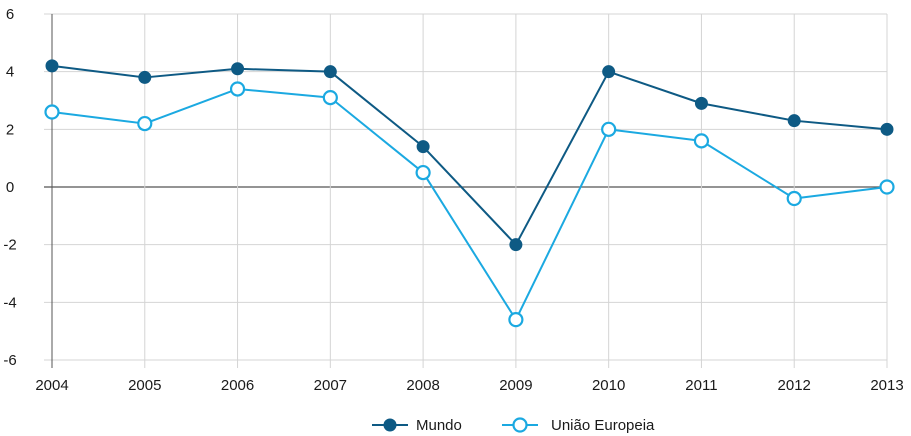 Image resolution: width=911 pixels, height=436 pixels. What do you see at coordinates (469, 385) in the screenshot?
I see `x-axis-tick-labels: 2004 2005 2006 2007 2008 2009 2010 2011 2012 2013` at bounding box center [469, 385].